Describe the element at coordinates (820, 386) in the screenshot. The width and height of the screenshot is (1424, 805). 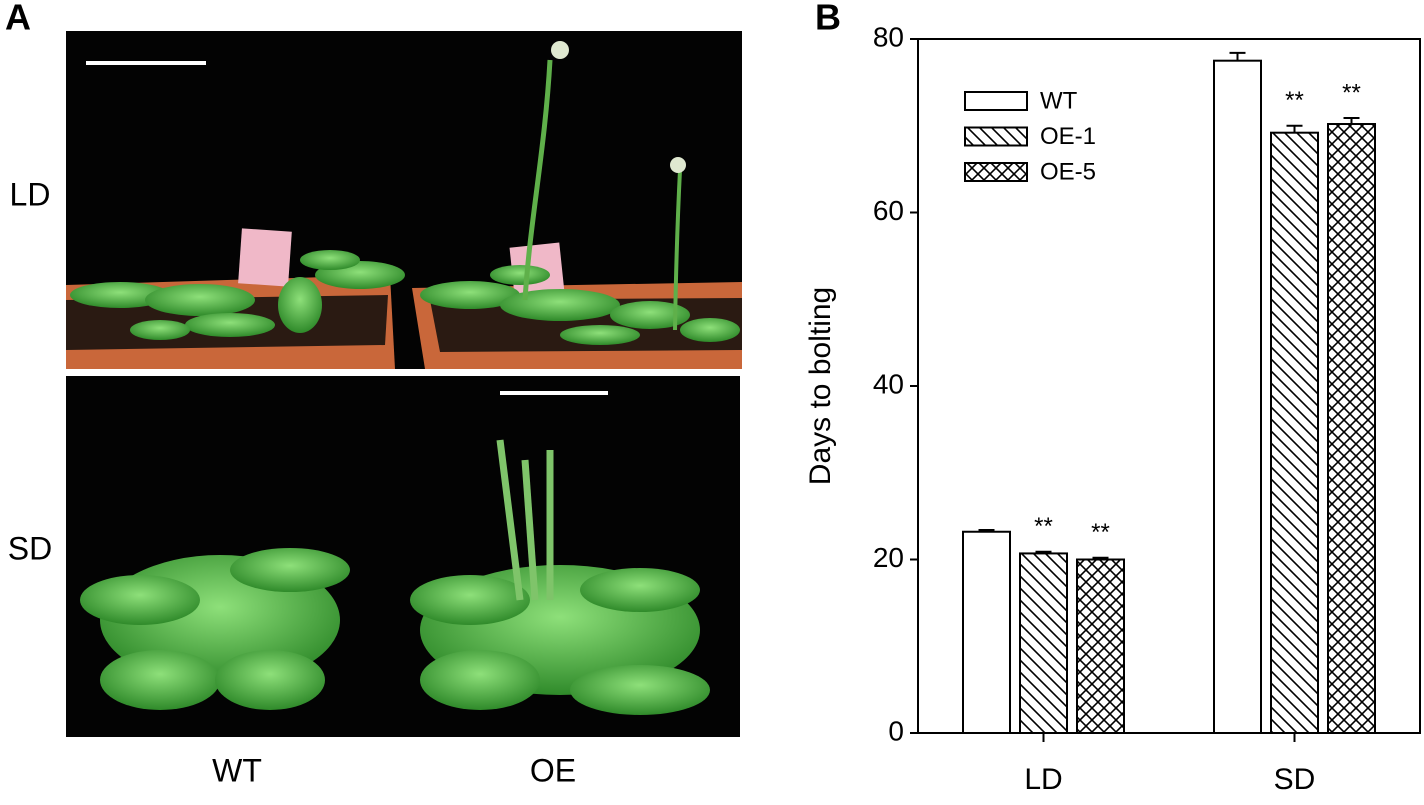
I see `y-axis-label: Days to bolting` at that location.